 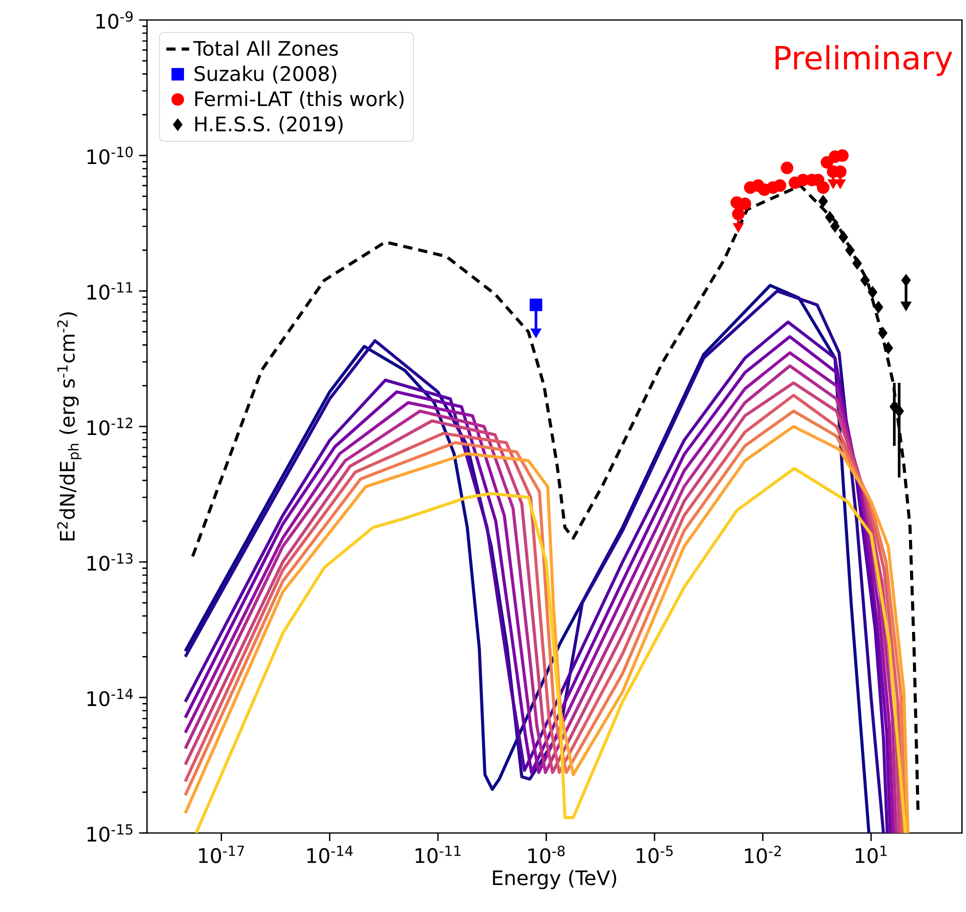 What do you see at coordinates (654, 855) in the screenshot?
I see `x-tick-label: 10$^{-5}$` at bounding box center [654, 855].